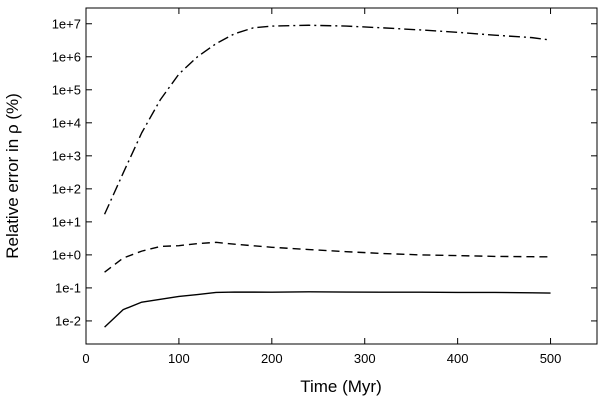 The image size is (600, 406). Describe the element at coordinates (66, 254) in the screenshot. I see `y-tick-label: 1e+0` at that location.